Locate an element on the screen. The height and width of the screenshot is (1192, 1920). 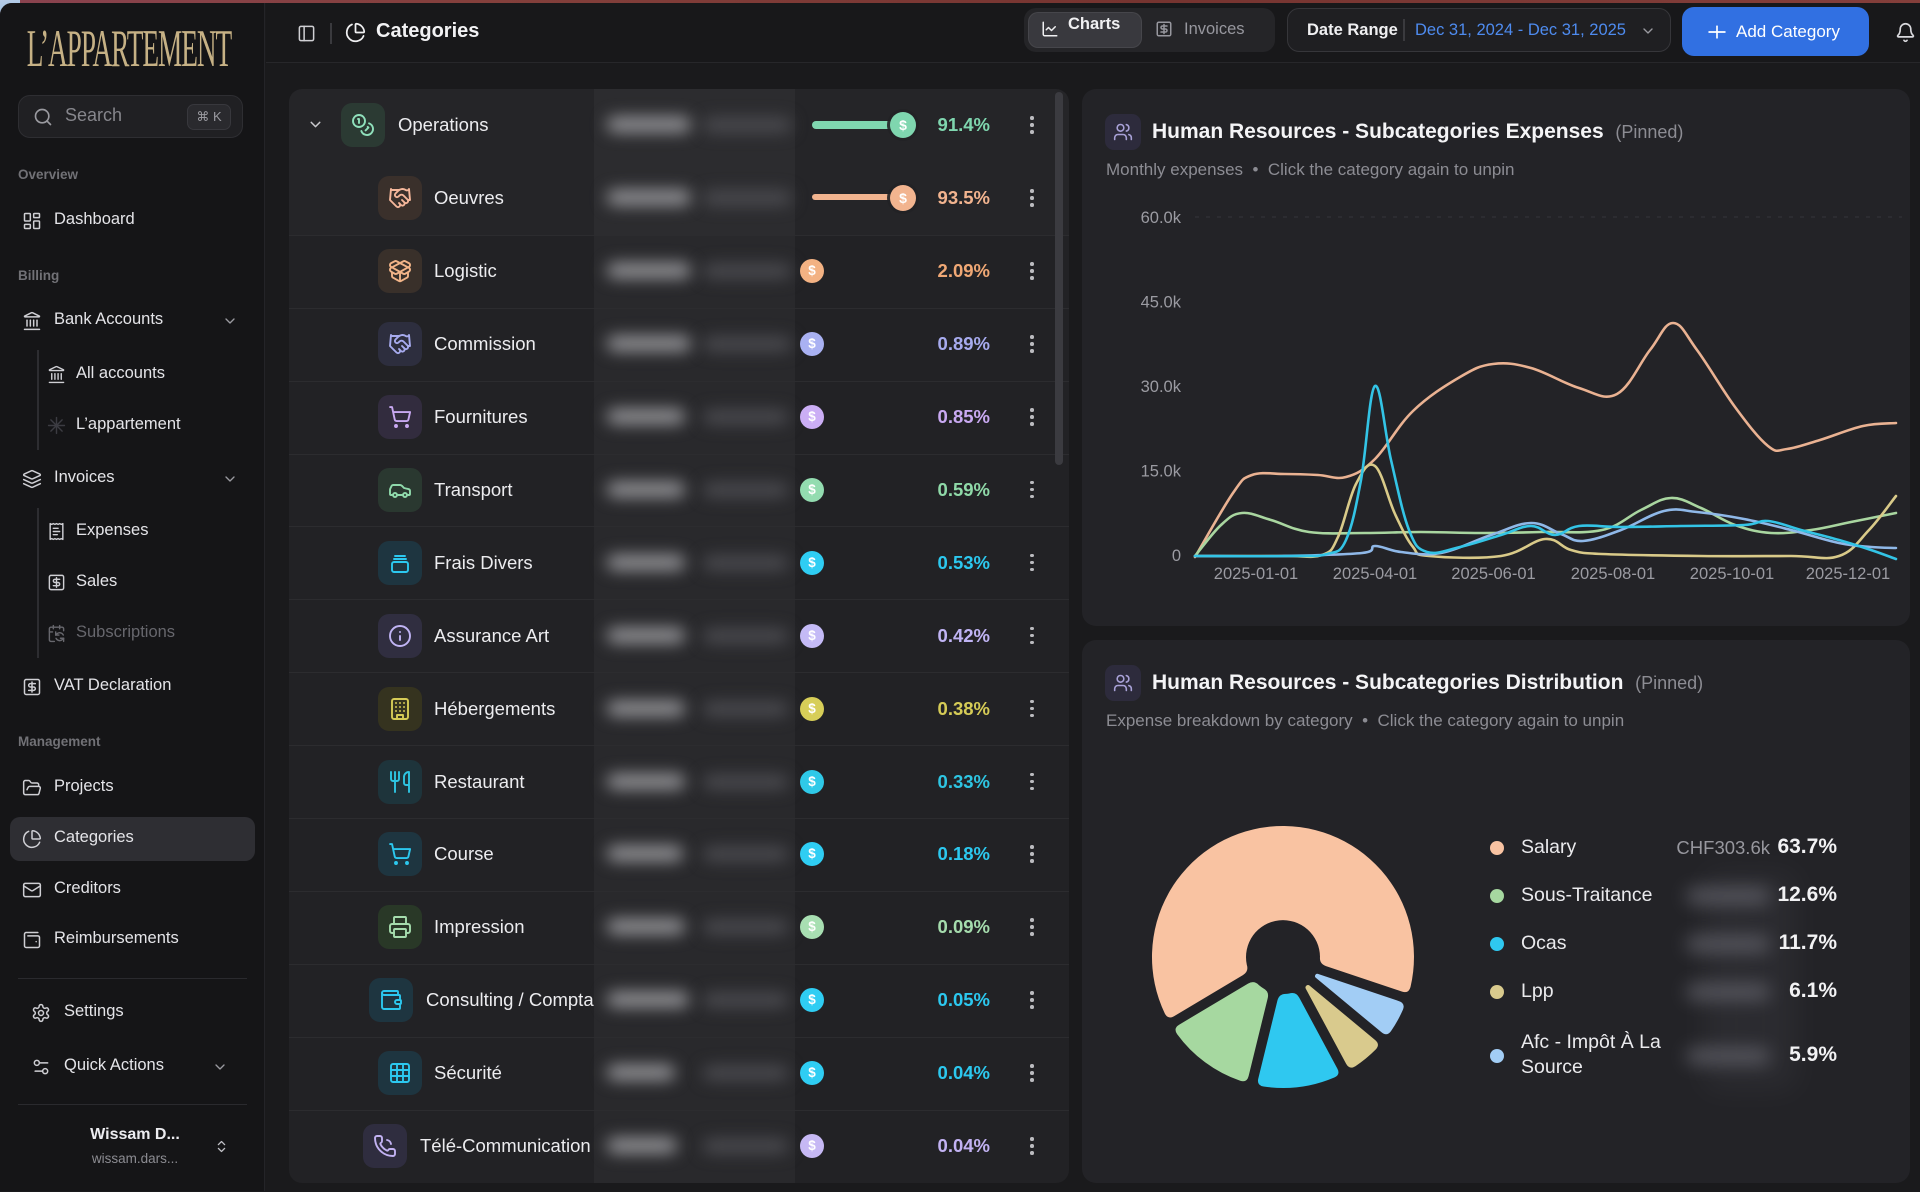
svg-text: 2025-04-01 is located at coordinates (1375, 574).